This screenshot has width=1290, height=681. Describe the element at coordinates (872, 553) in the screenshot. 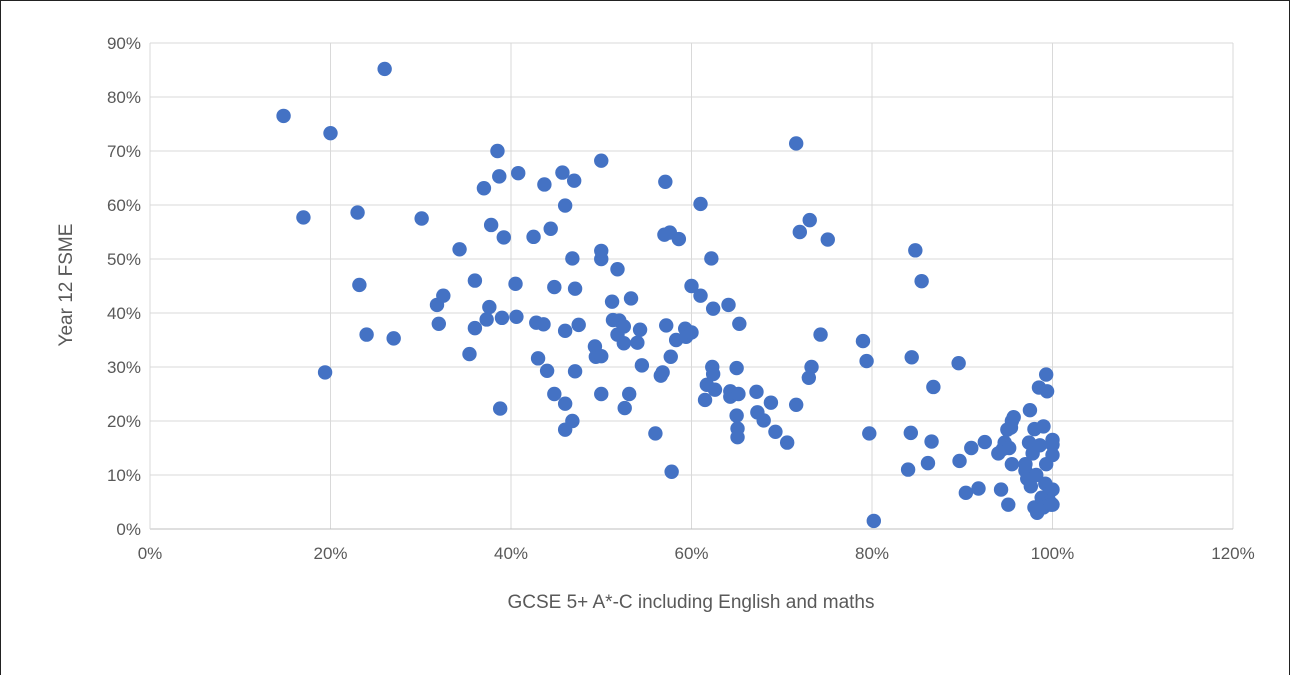

I see `x-tick-label: 80%` at that location.